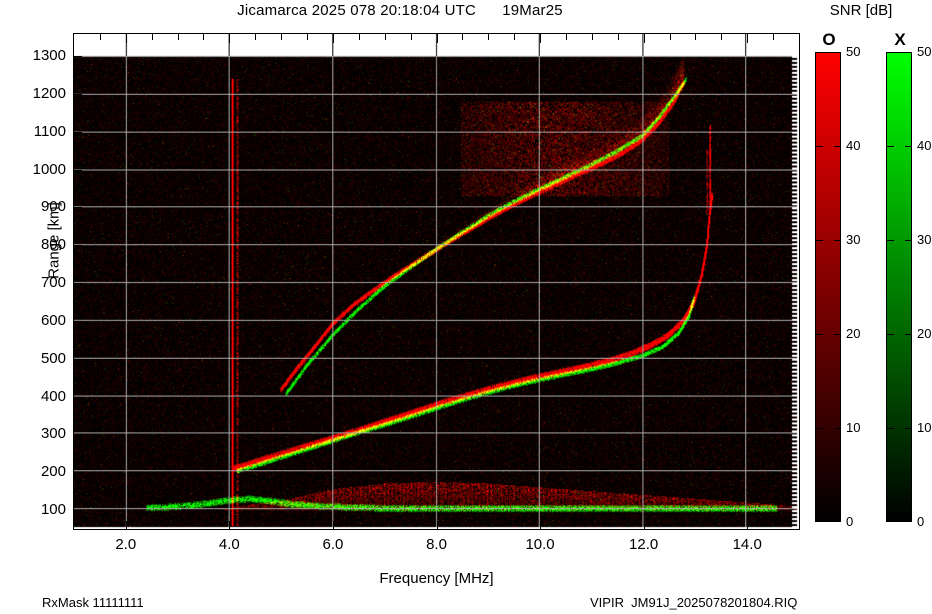 The width and height of the screenshot is (932, 614). I want to click on x-tick-label: 12.0, so click(644, 544).